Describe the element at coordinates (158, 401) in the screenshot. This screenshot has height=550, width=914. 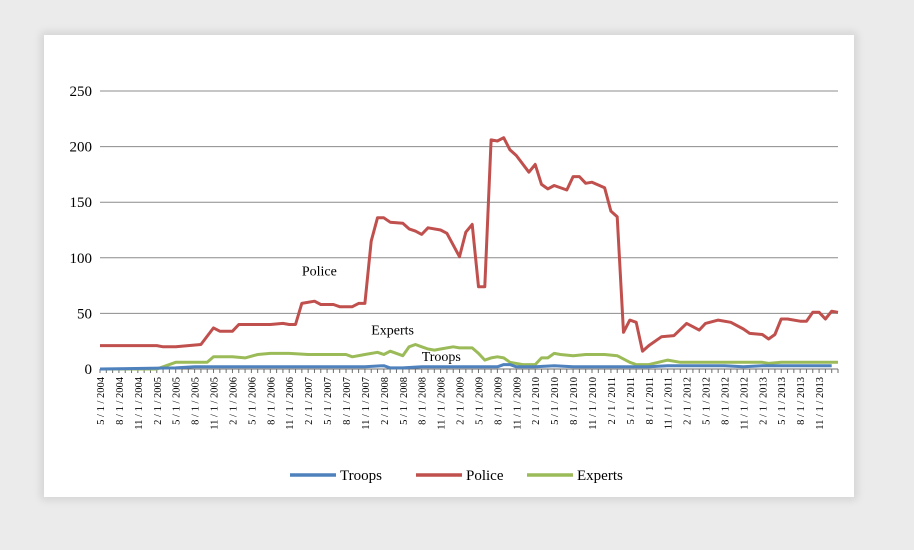
I see `x-tick-label: 2 / 1 / 2005` at that location.